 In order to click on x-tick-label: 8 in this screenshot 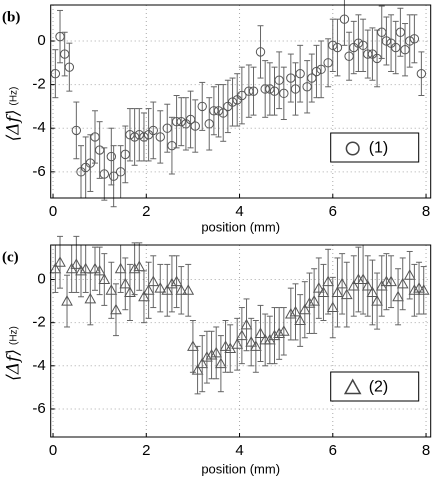, I will do `click(426, 450)`.